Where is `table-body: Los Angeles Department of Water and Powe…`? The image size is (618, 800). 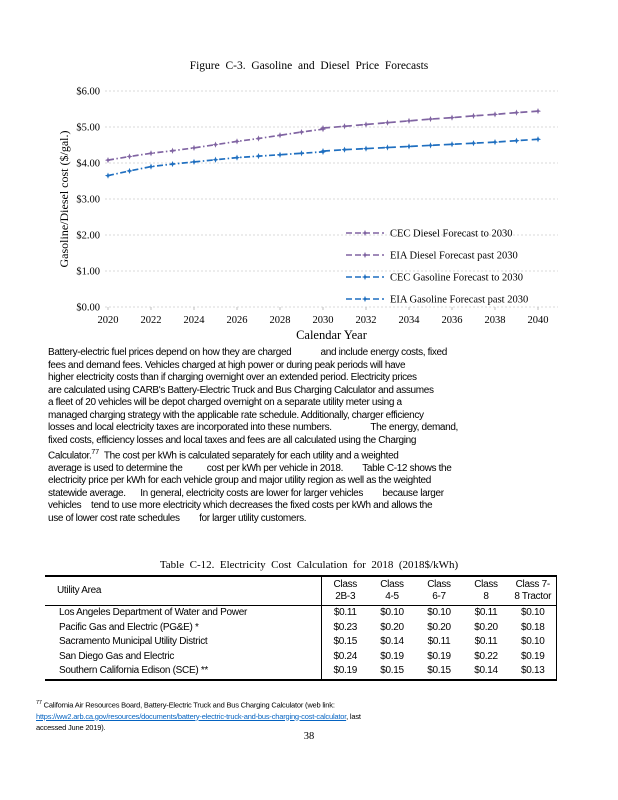 table-body: Los Angeles Department of Water and Powe… is located at coordinates (301, 642).